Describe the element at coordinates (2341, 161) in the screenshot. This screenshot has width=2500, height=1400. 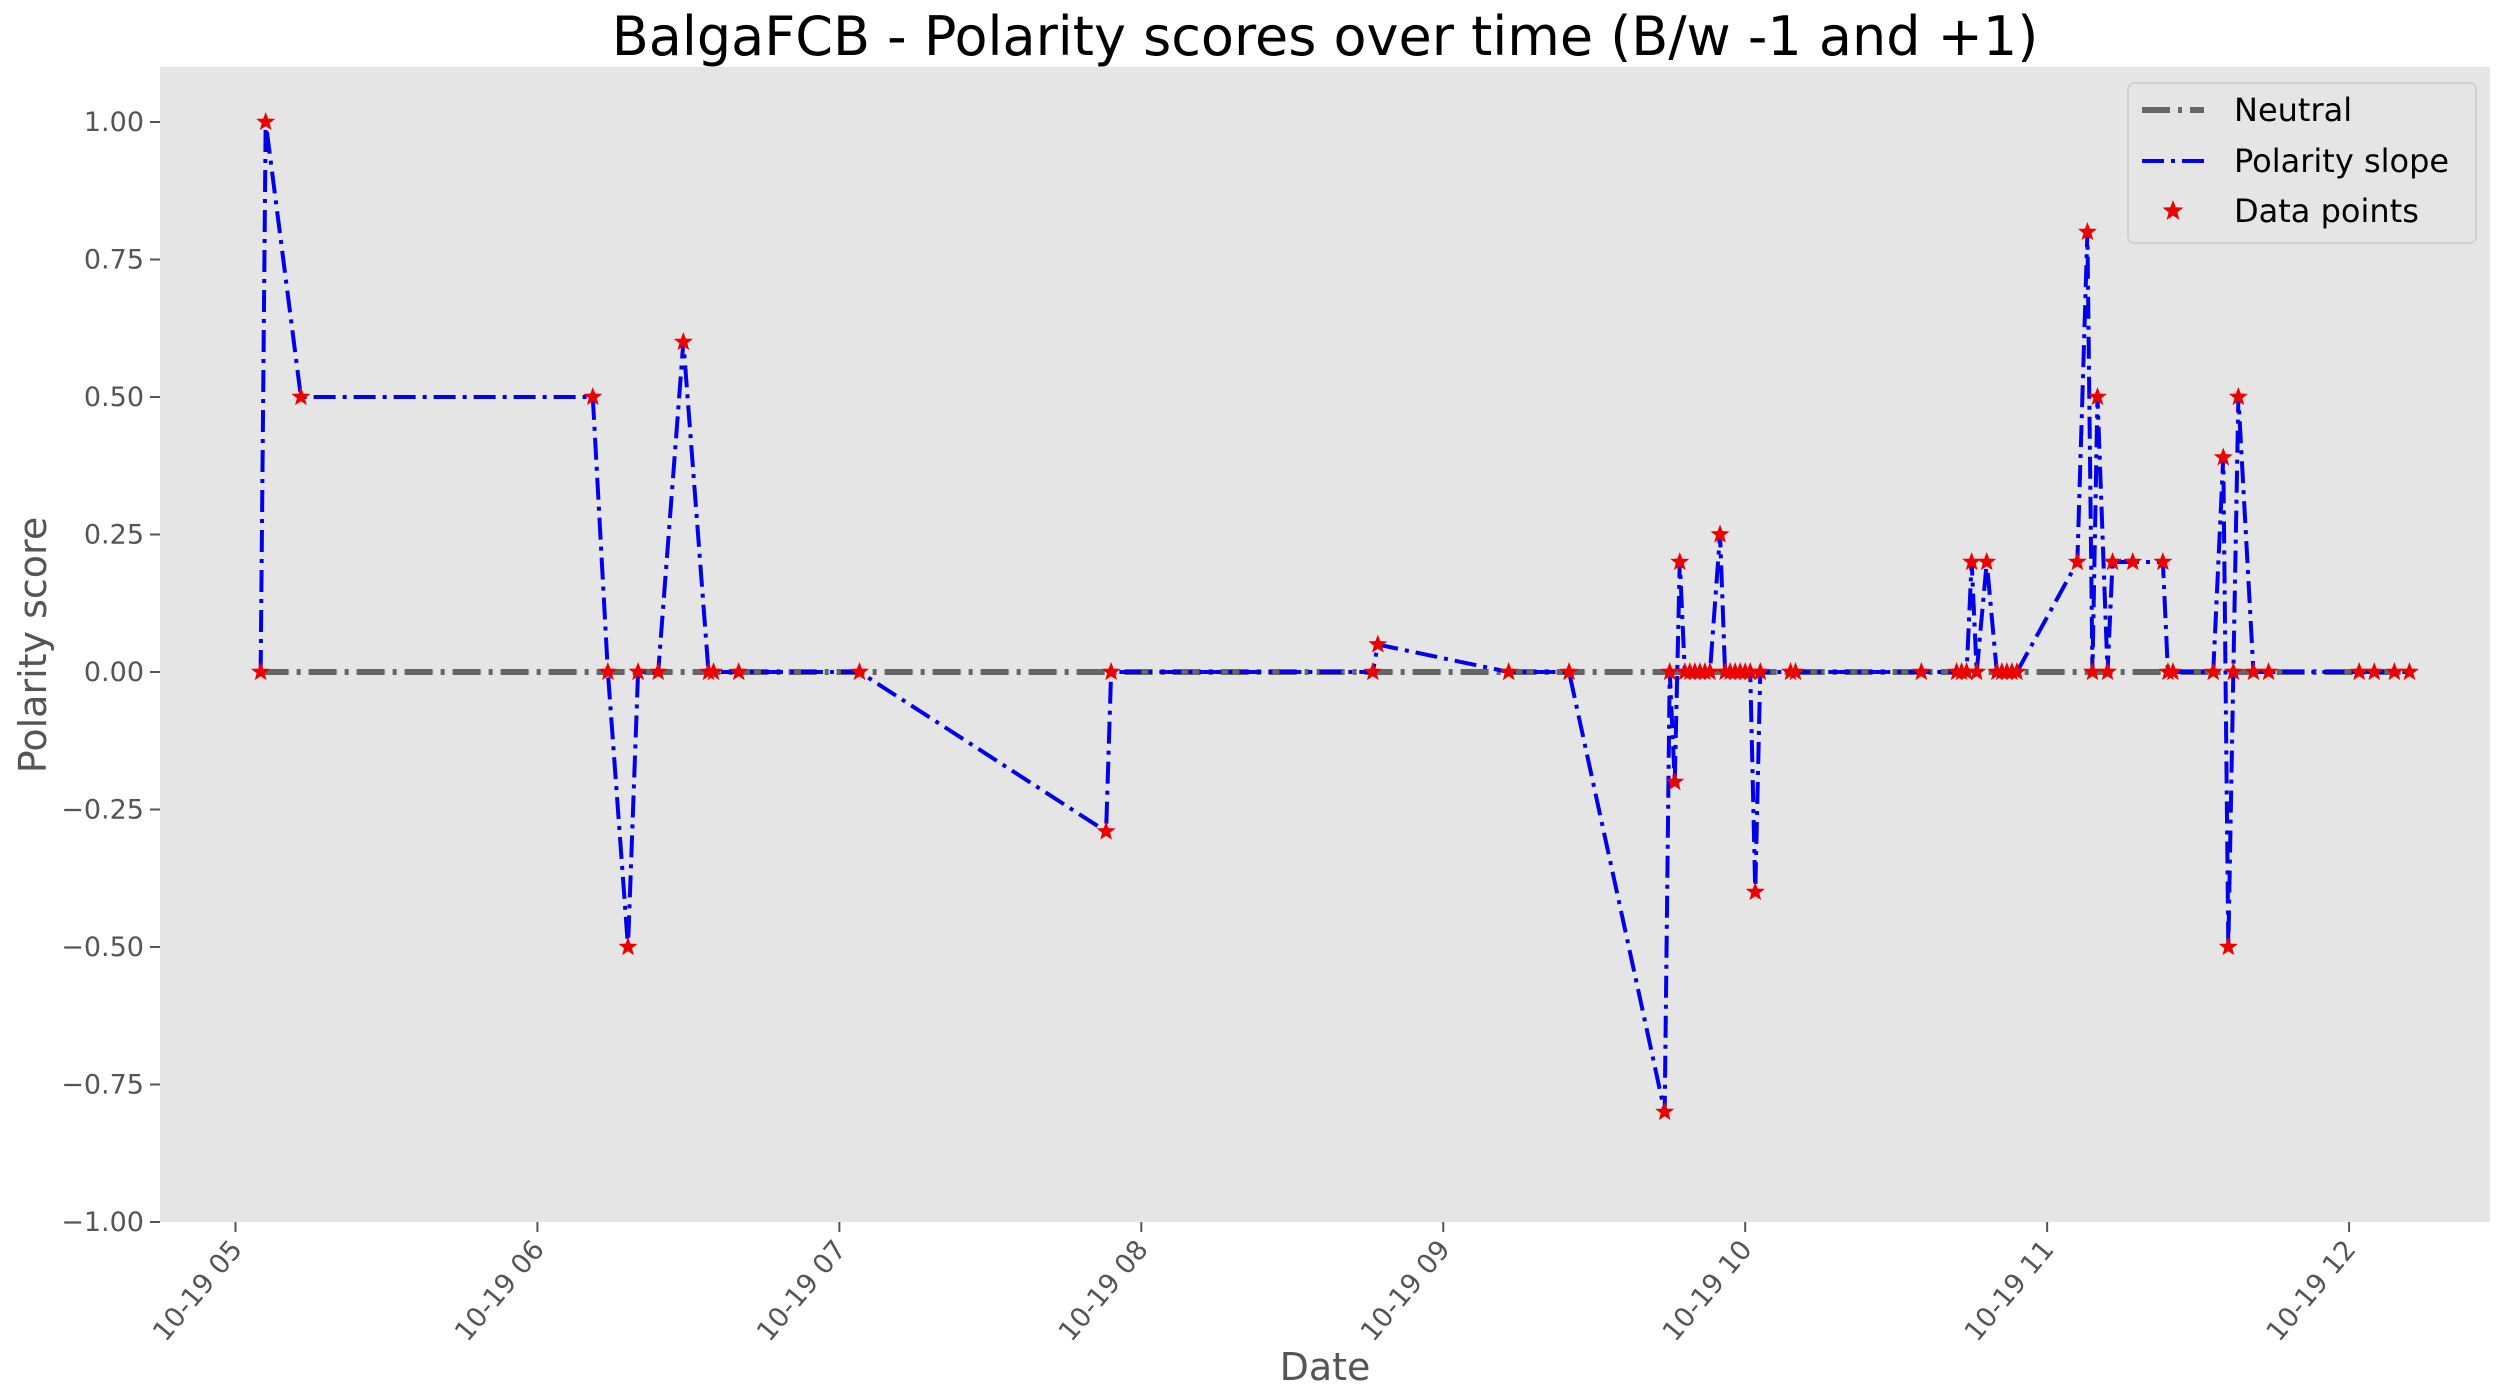
I see `legend-polarity-label: Polarity slope` at that location.